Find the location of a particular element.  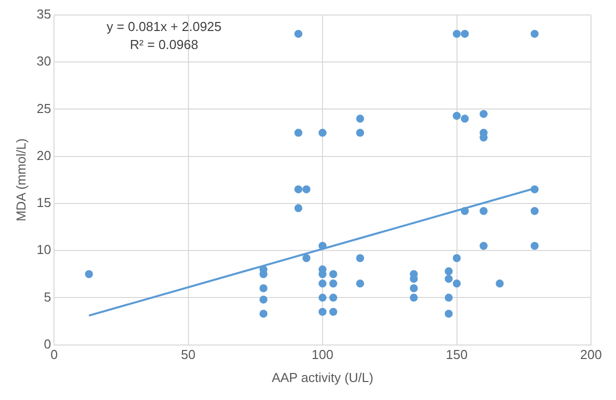

annotation: y = 0.081x + 2.0925 is located at coordinates (164, 26).